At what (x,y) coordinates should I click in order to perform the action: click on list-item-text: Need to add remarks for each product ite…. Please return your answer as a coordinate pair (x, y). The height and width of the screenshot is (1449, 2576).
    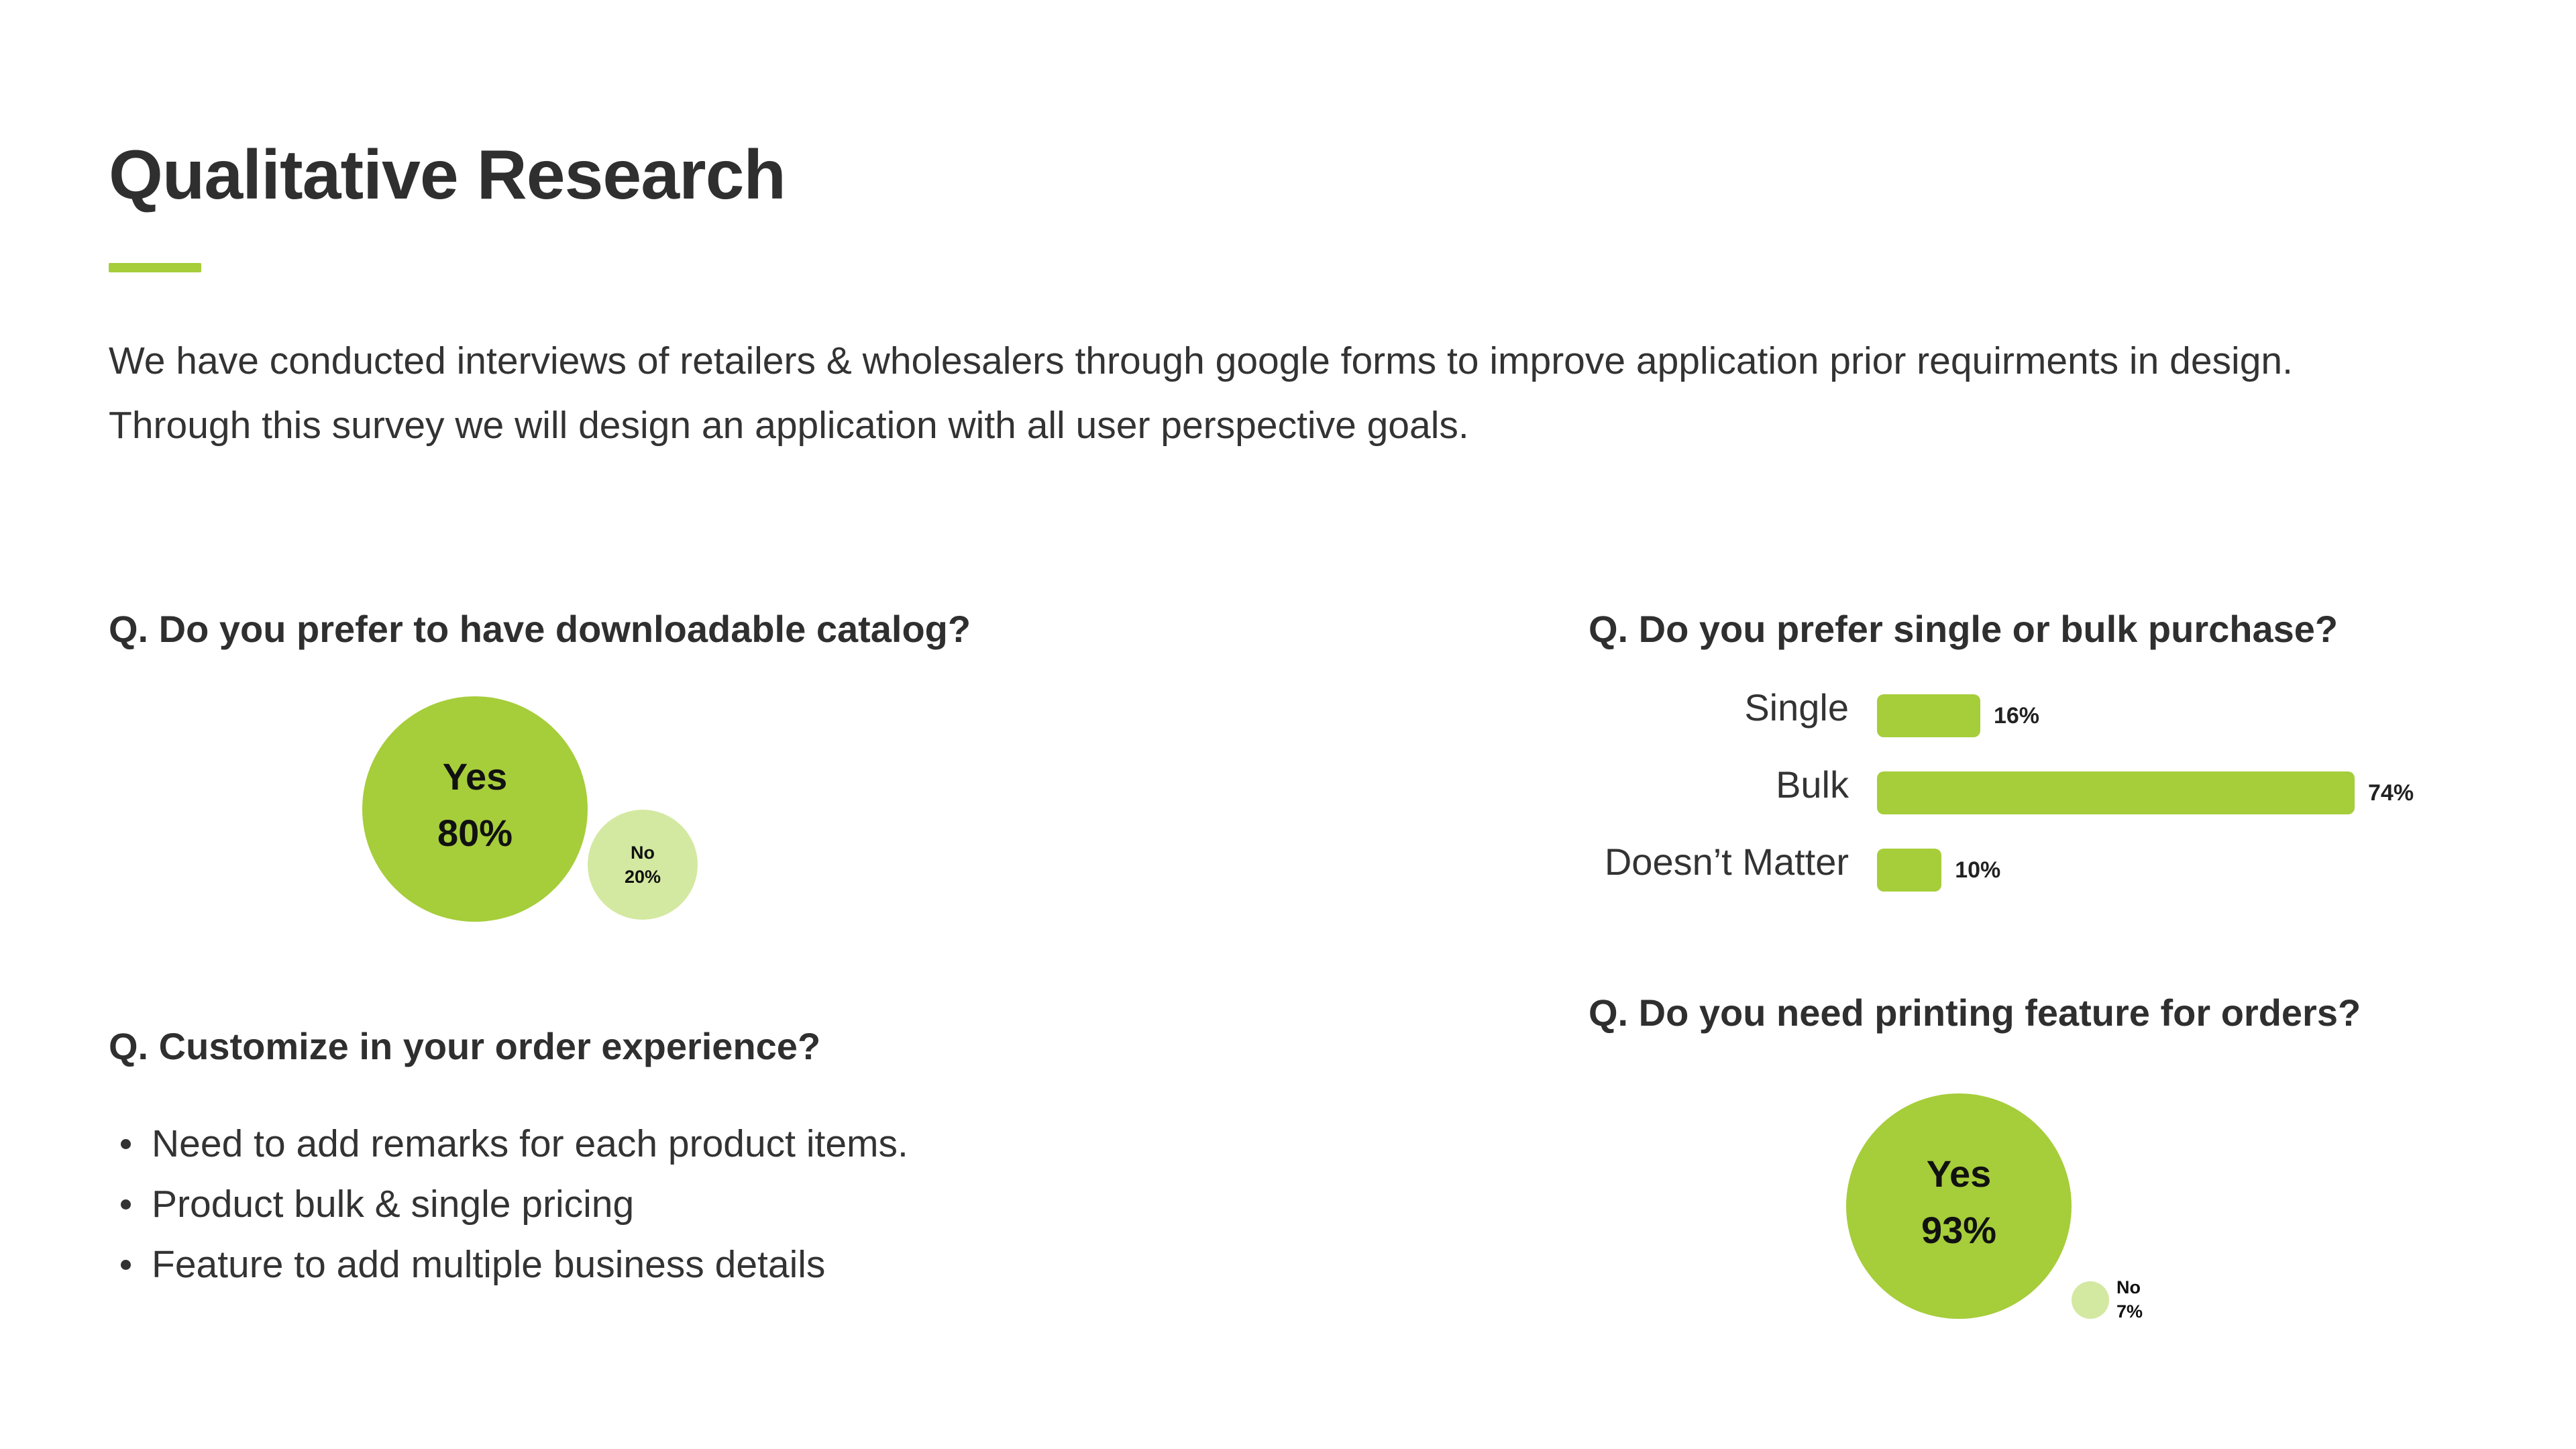
    Looking at the image, I should click on (530, 1143).